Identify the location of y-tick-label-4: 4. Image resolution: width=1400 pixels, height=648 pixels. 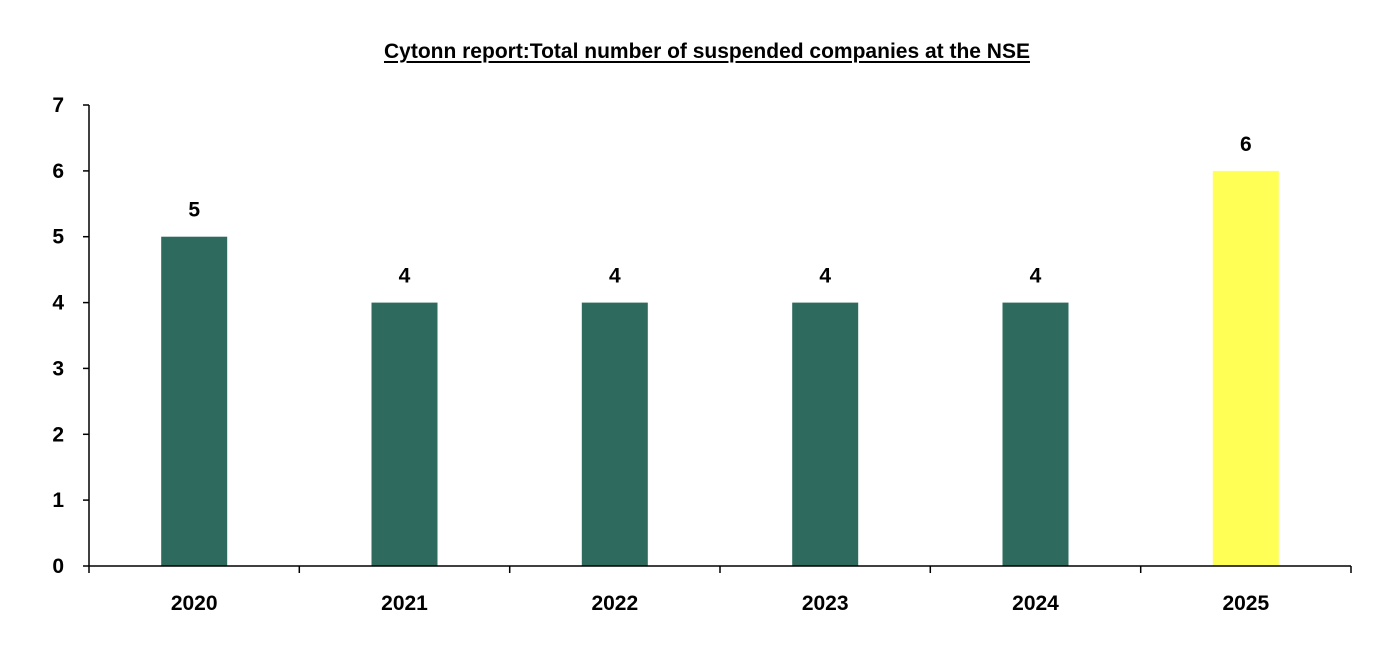
(58, 303).